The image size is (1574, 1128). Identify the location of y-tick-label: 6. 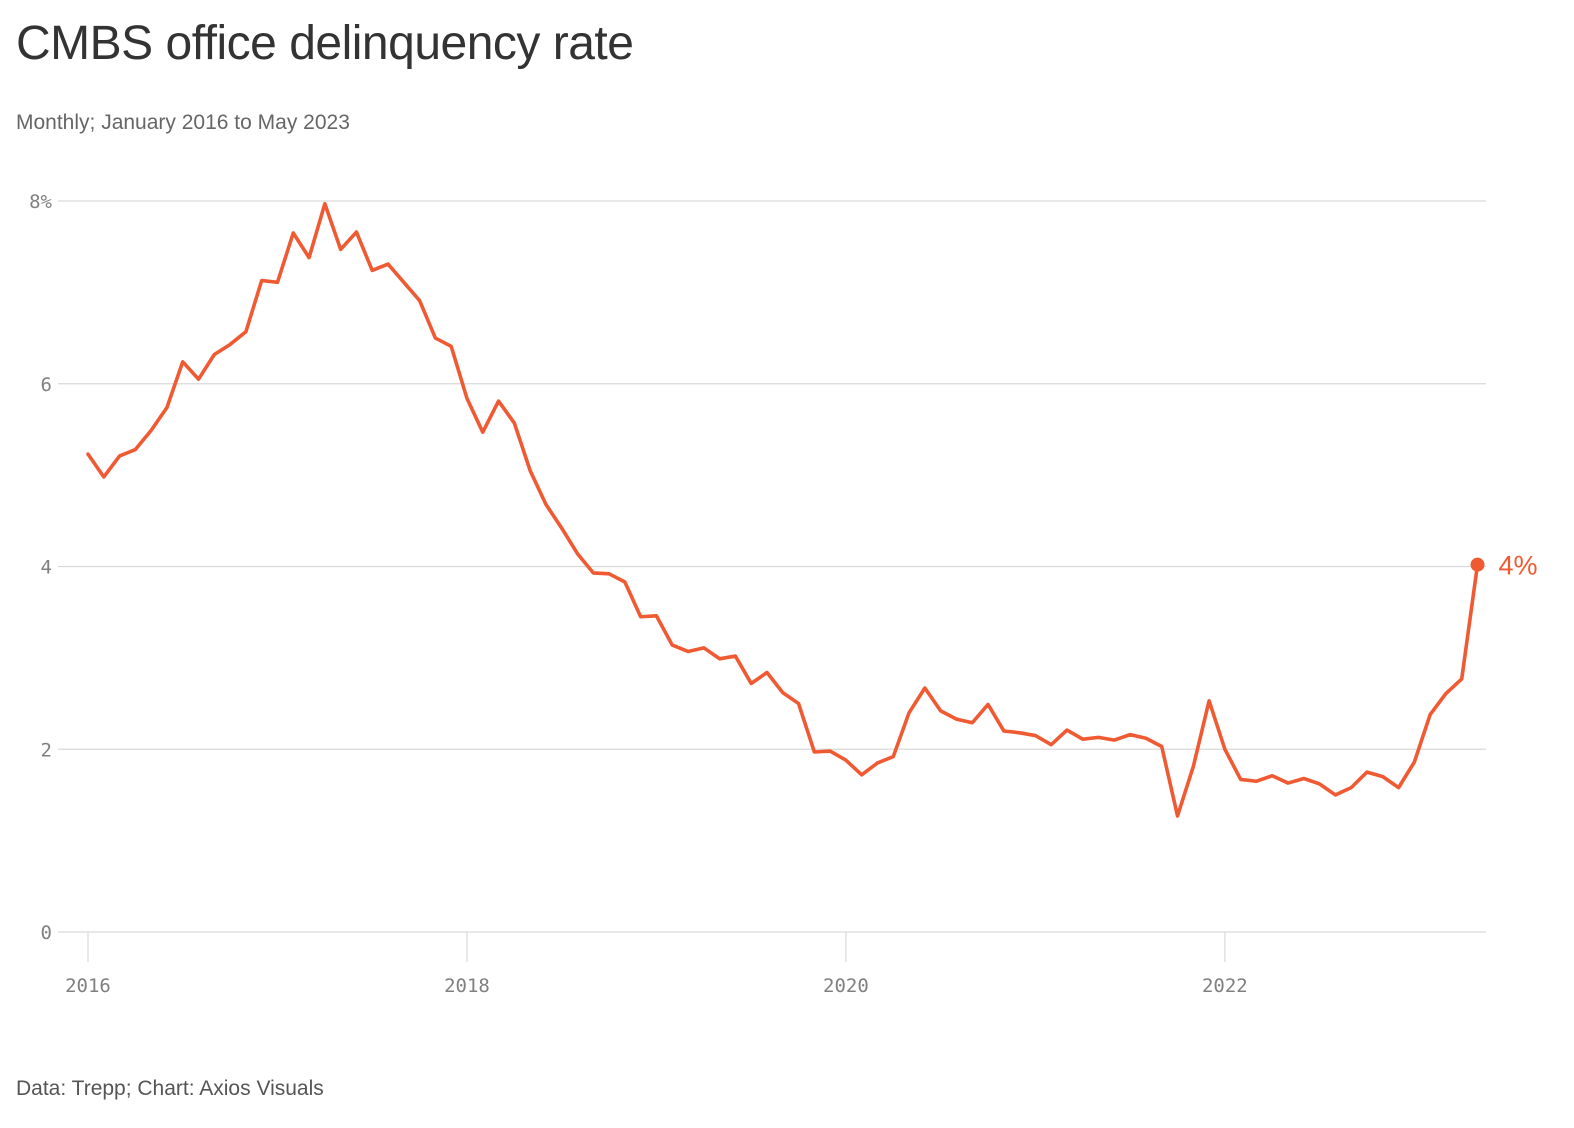
(46, 385).